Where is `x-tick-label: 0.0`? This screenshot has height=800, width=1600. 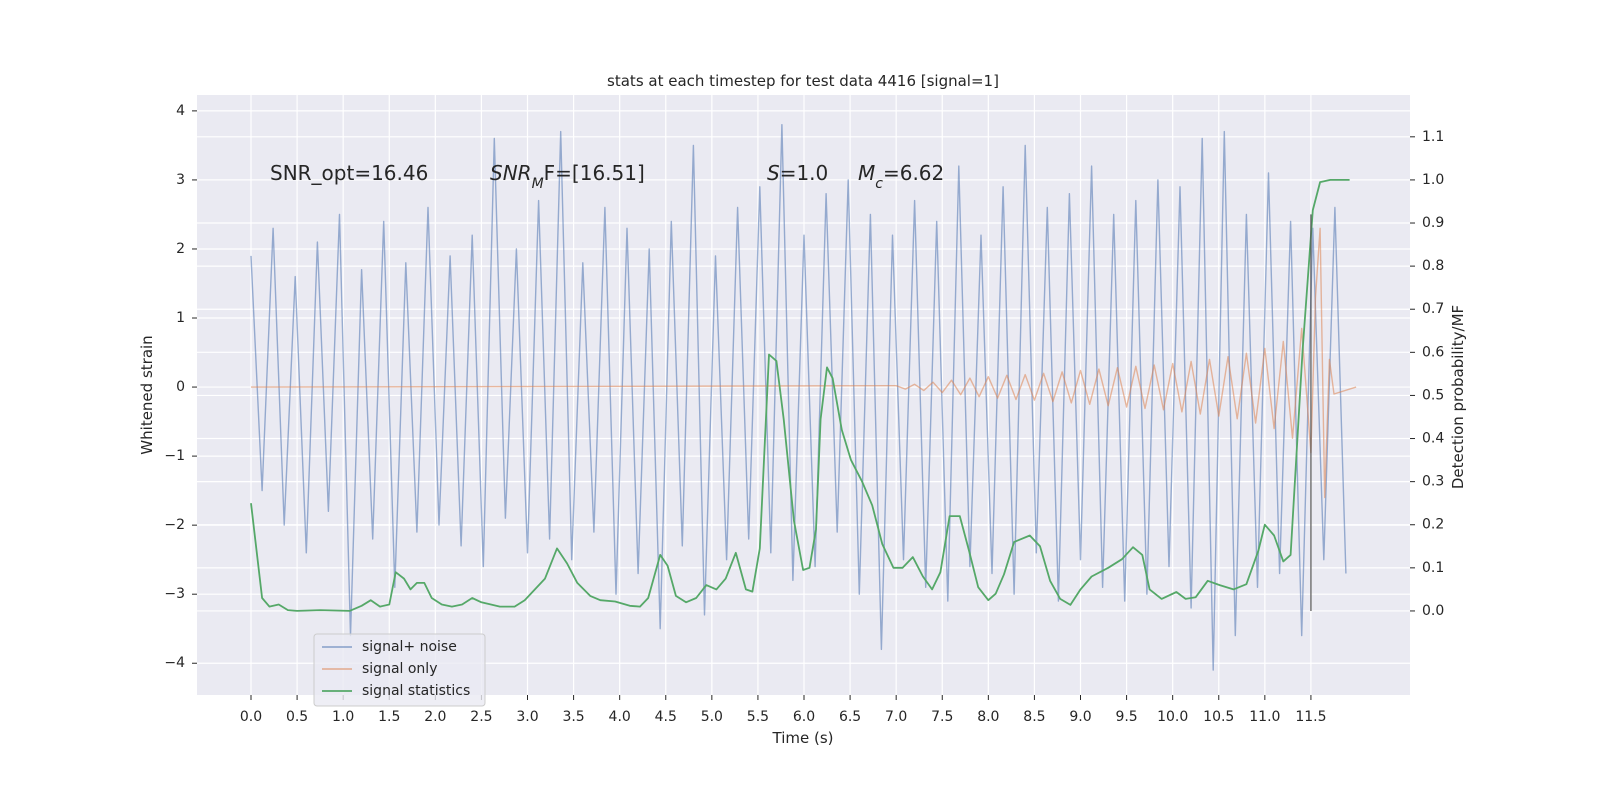 x-tick-label: 0.0 is located at coordinates (251, 717).